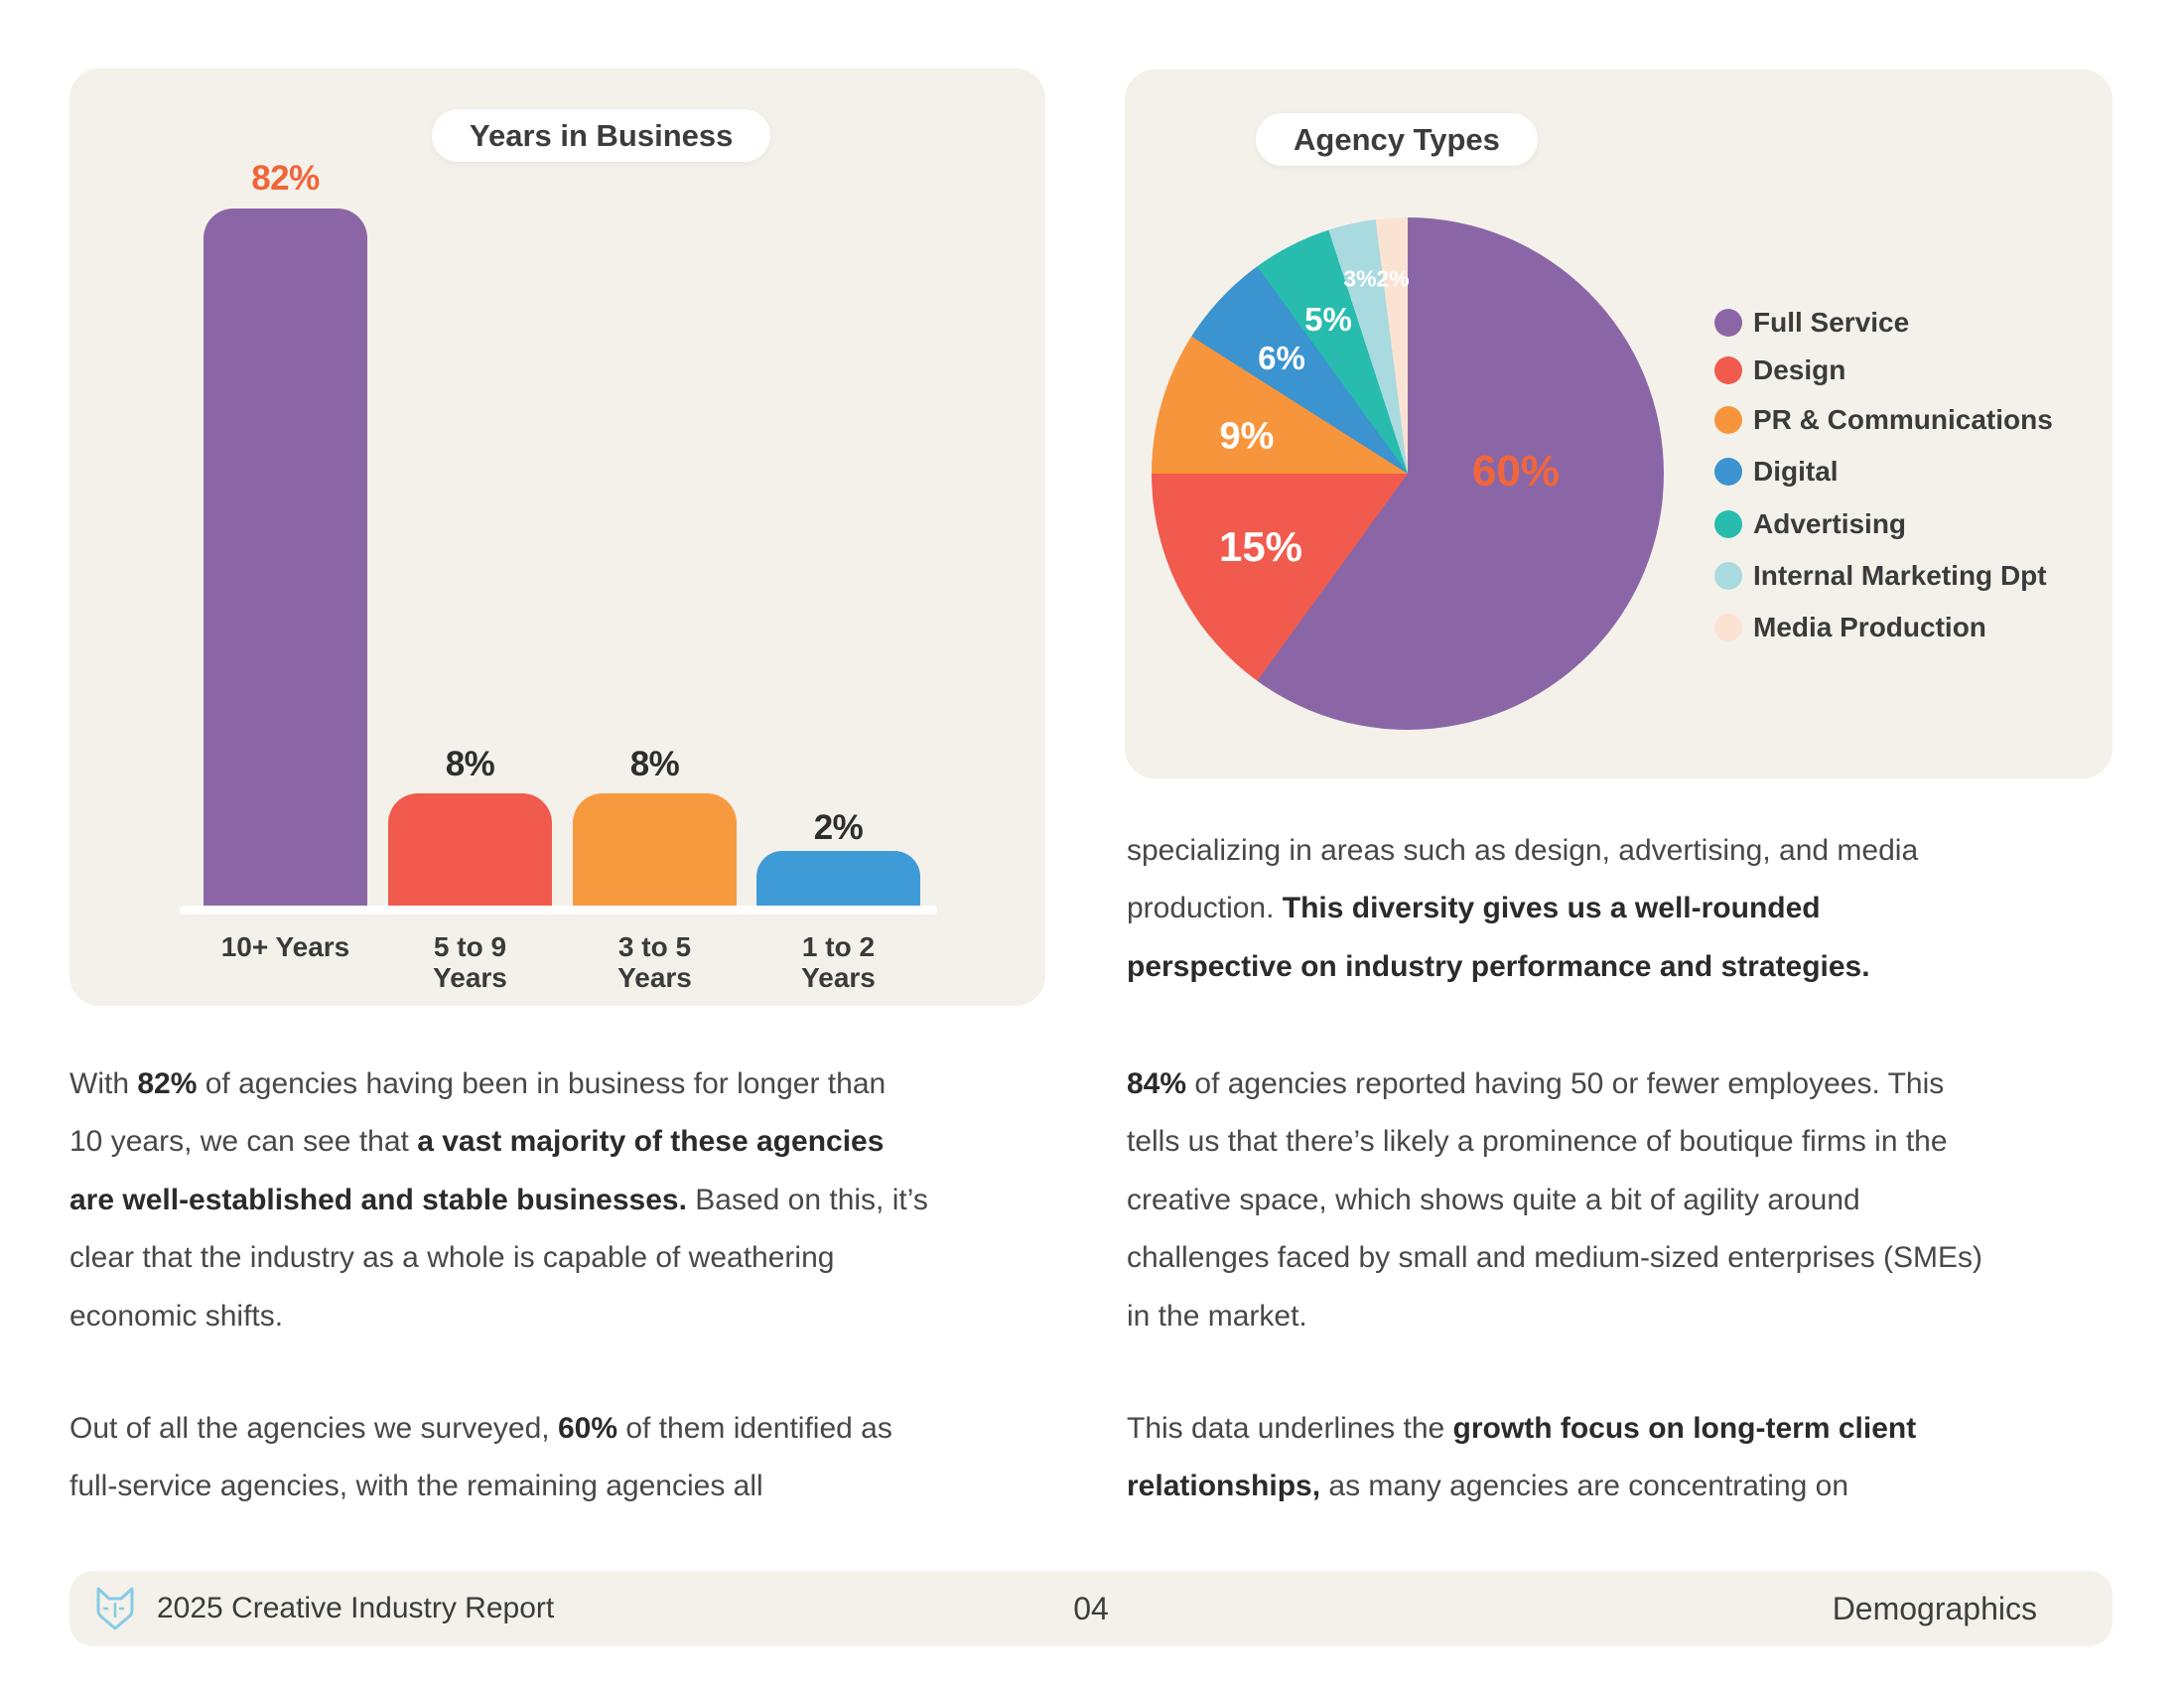  I want to click on pie-slice-label: 15%, so click(1260, 546).